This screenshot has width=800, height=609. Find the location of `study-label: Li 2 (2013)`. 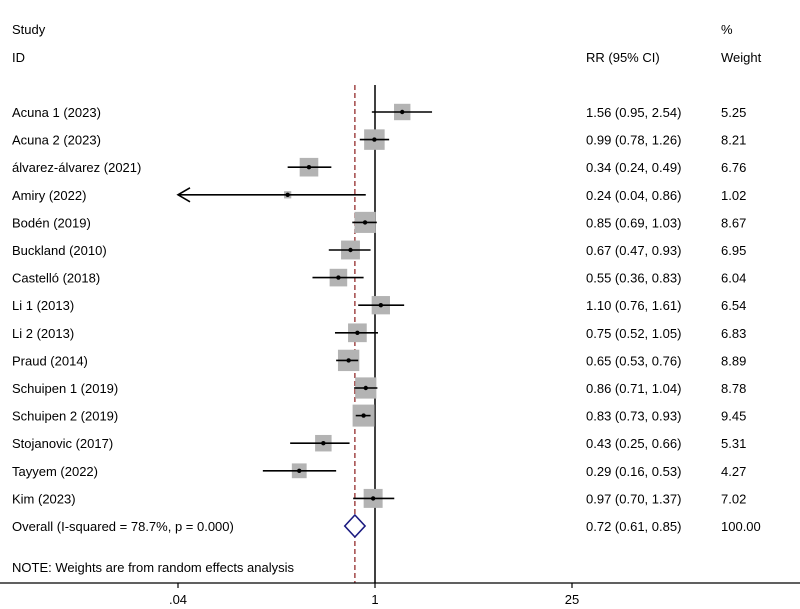

study-label: Li 2 (2013) is located at coordinates (43, 333).